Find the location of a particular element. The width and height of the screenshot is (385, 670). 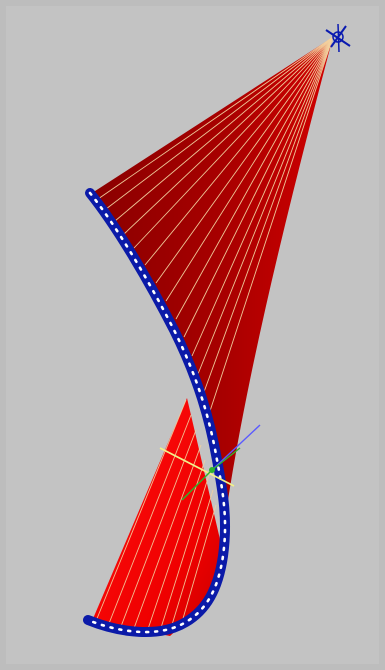

target-crosshair-icon is located at coordinates (338, 38).